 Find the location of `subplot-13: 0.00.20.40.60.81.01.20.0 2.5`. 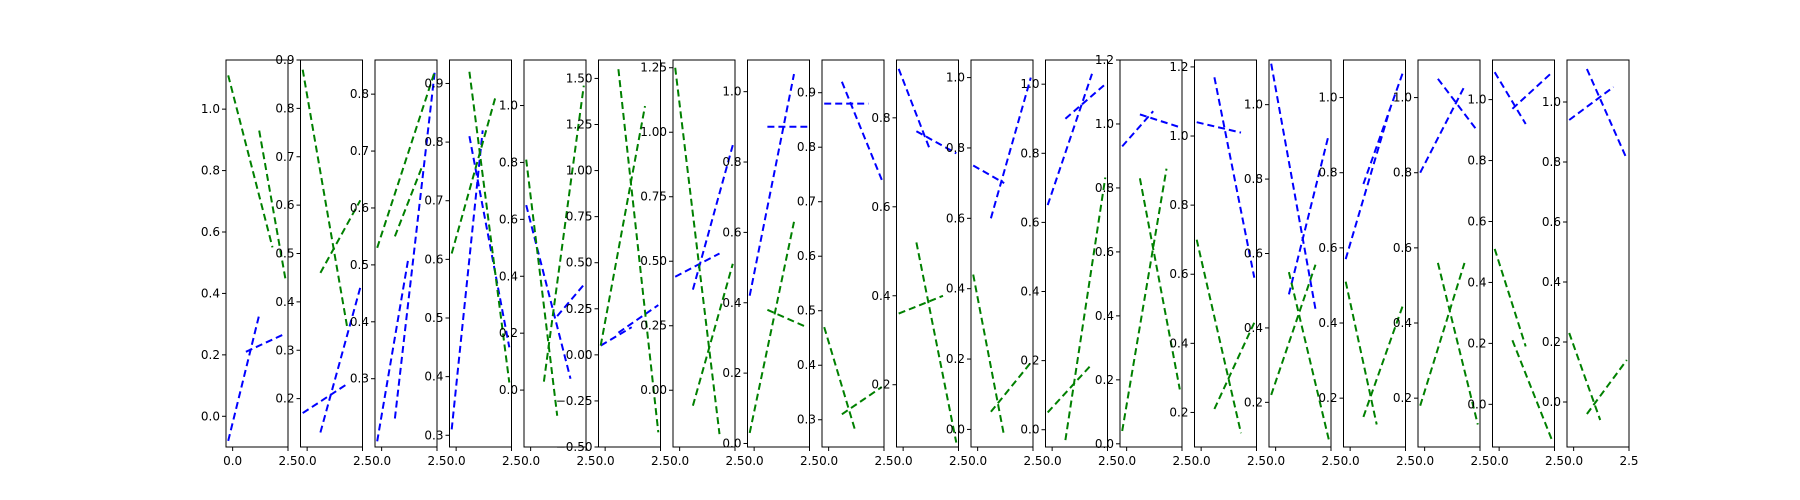

subplot-13: 0.00.20.40.60.81.01.20.0 2.5 is located at coordinates (1143, 260).